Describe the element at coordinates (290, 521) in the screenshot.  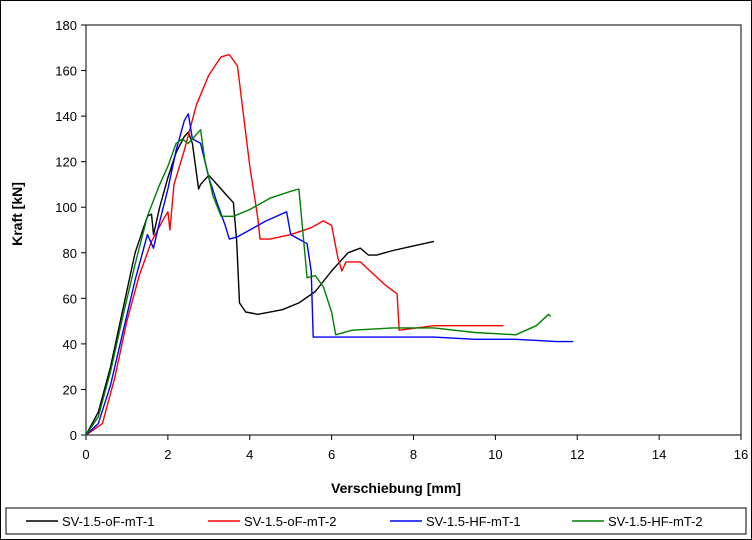
I see `legend-label-2: SV-1.5-oF-mT-2` at that location.